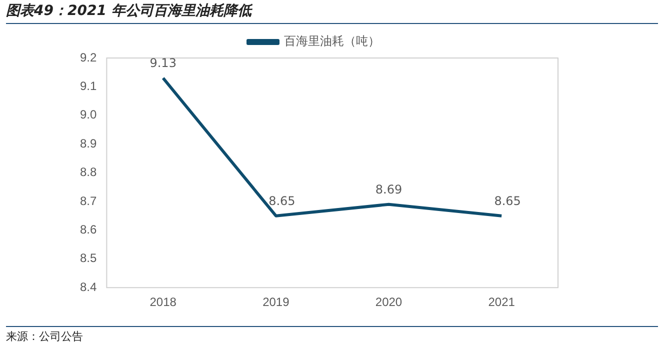  Describe the element at coordinates (332, 335) in the screenshot. I see `source-note: 来源：公司公告` at that location.